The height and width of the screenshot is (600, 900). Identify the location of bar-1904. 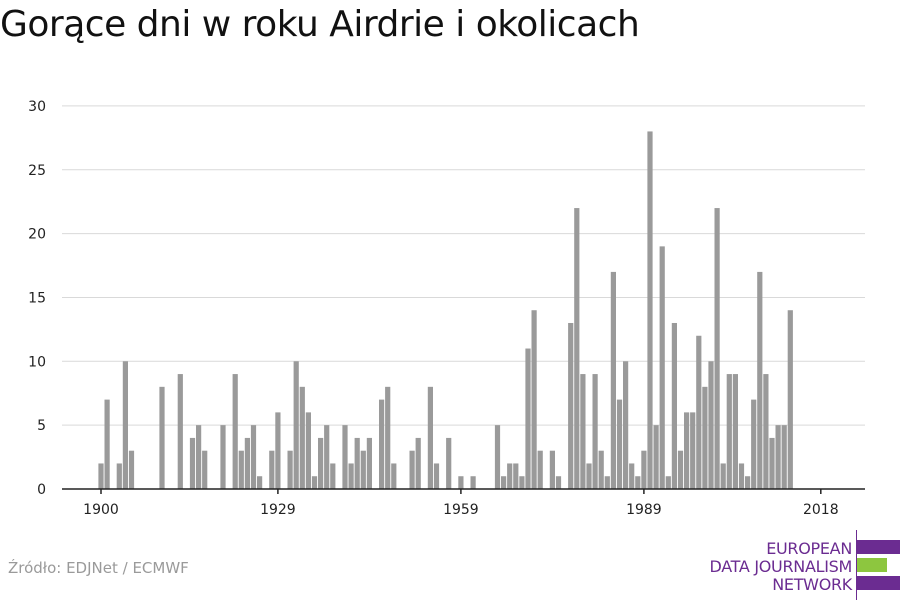
(125, 425).